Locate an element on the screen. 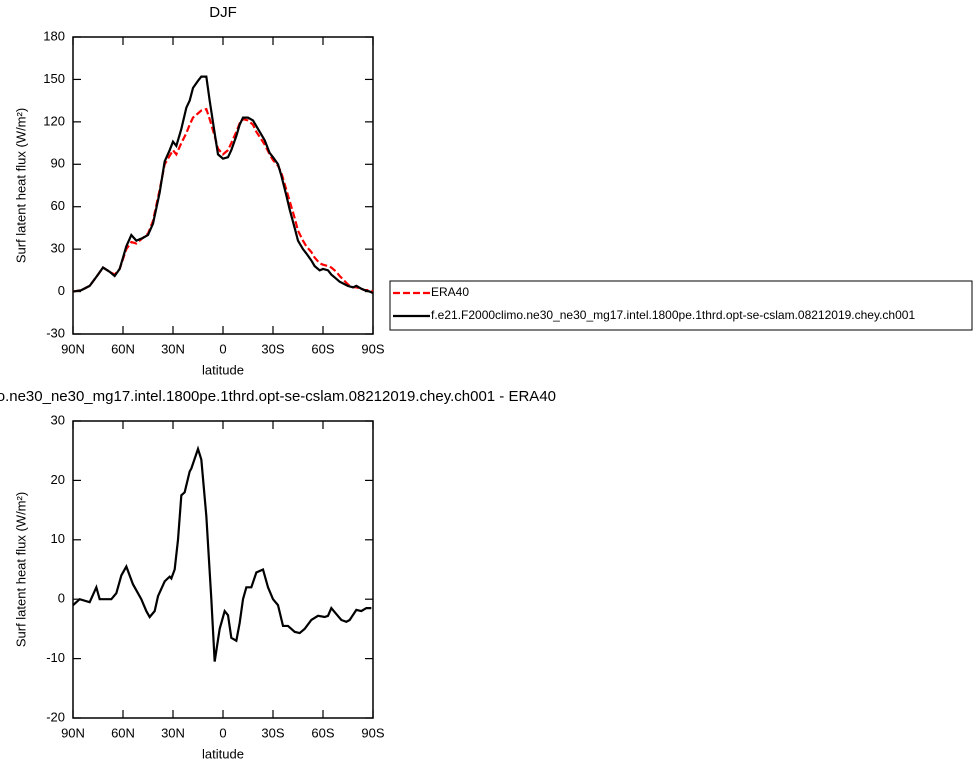  chart-title: DJF is located at coordinates (223, 12).